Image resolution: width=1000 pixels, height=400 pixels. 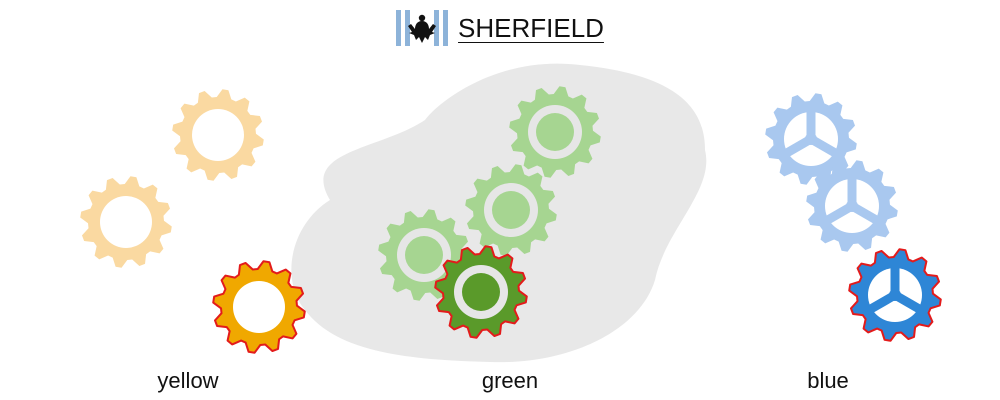 I want to click on brand-header: SHERFIELD, so click(x=500, y=28).